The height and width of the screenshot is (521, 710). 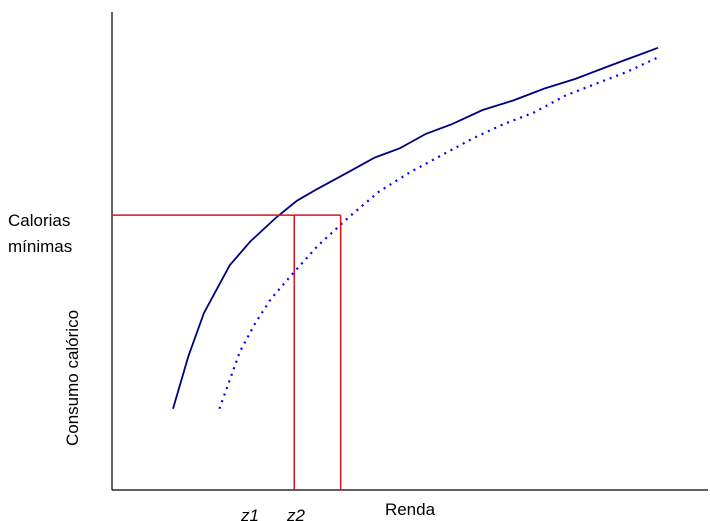 What do you see at coordinates (249, 513) in the screenshot?
I see `x-tick-label-z1: z1` at bounding box center [249, 513].